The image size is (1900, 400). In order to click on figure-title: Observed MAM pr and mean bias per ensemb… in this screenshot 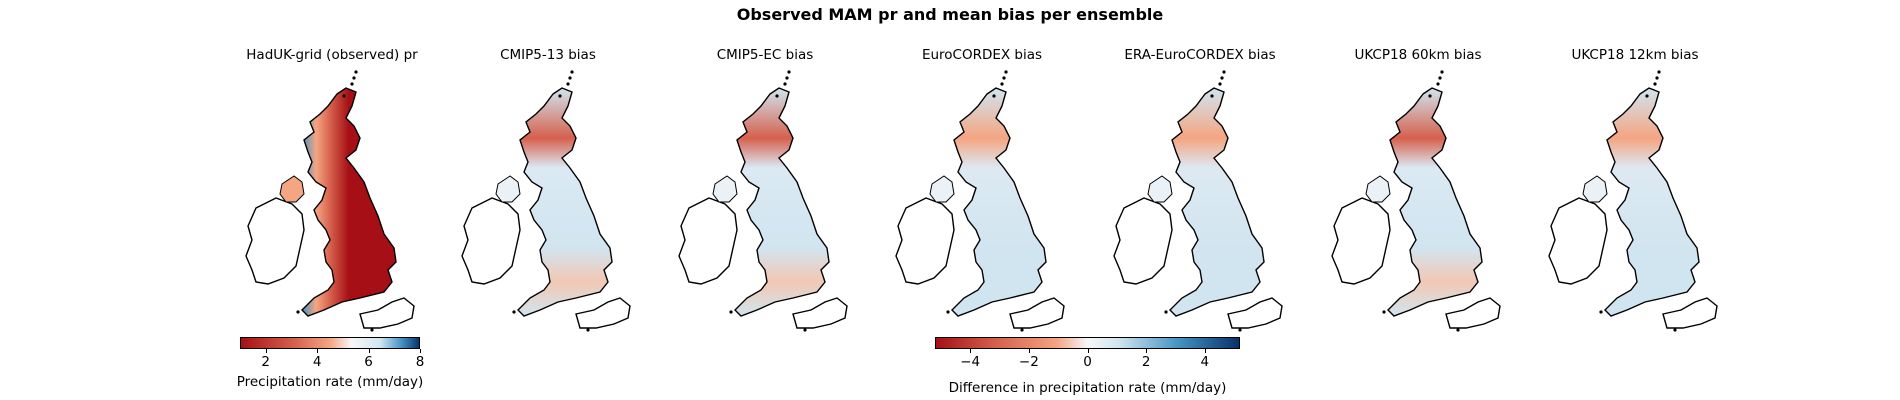, I will do `click(950, 14)`.